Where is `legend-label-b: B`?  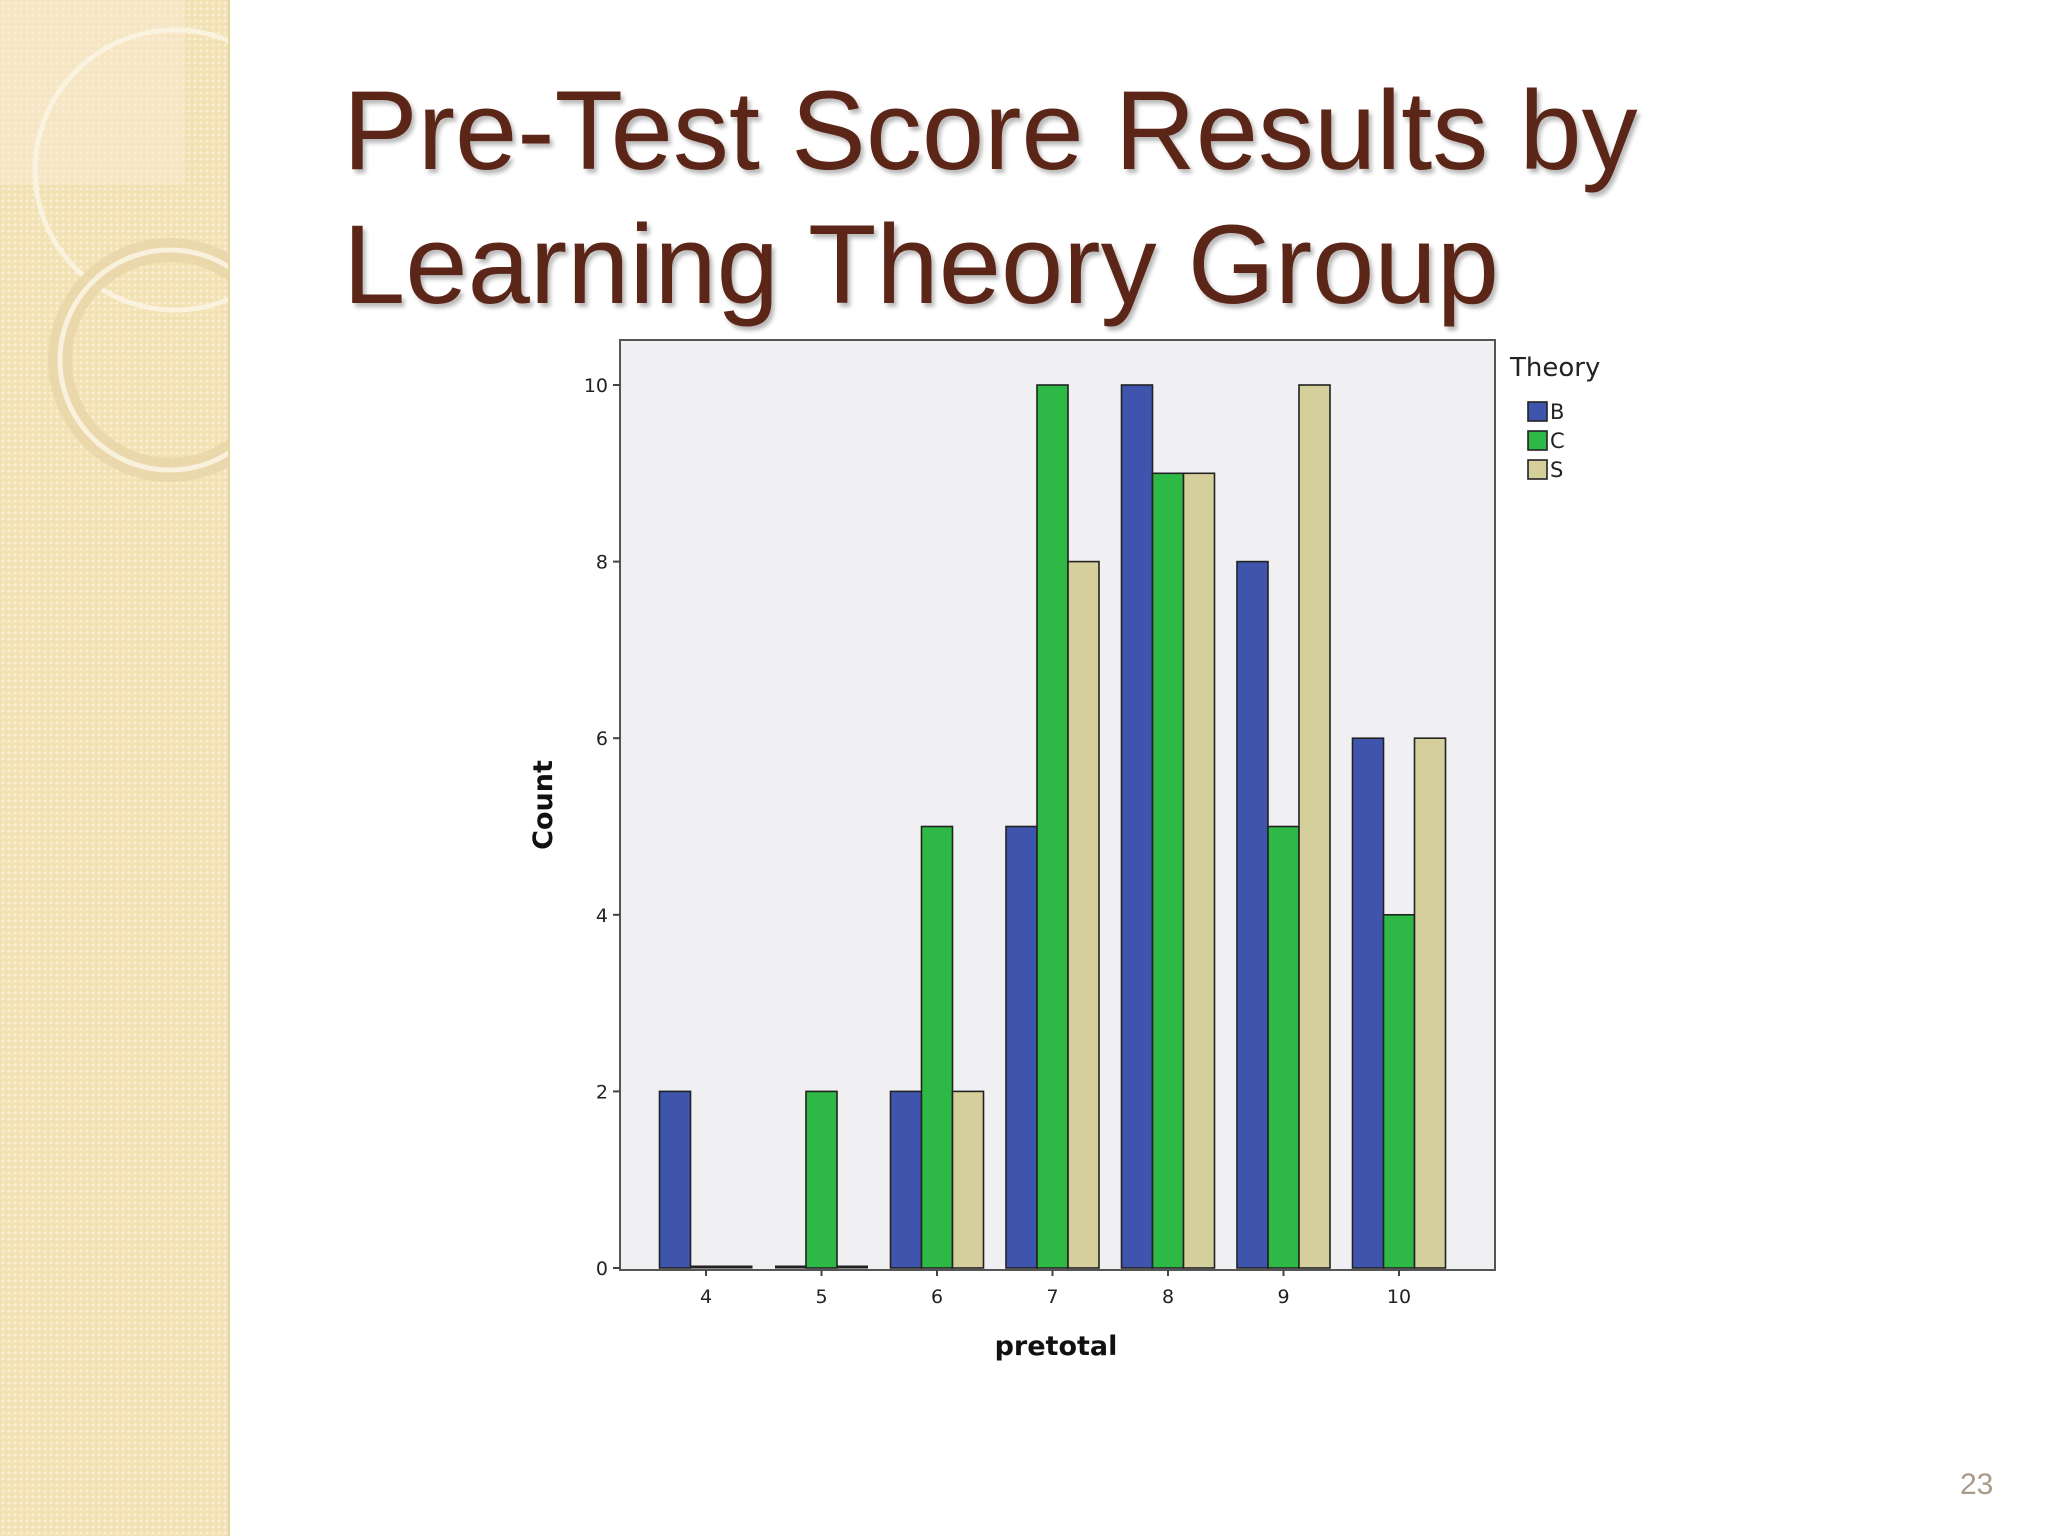
legend-label-b: B is located at coordinates (1557, 412).